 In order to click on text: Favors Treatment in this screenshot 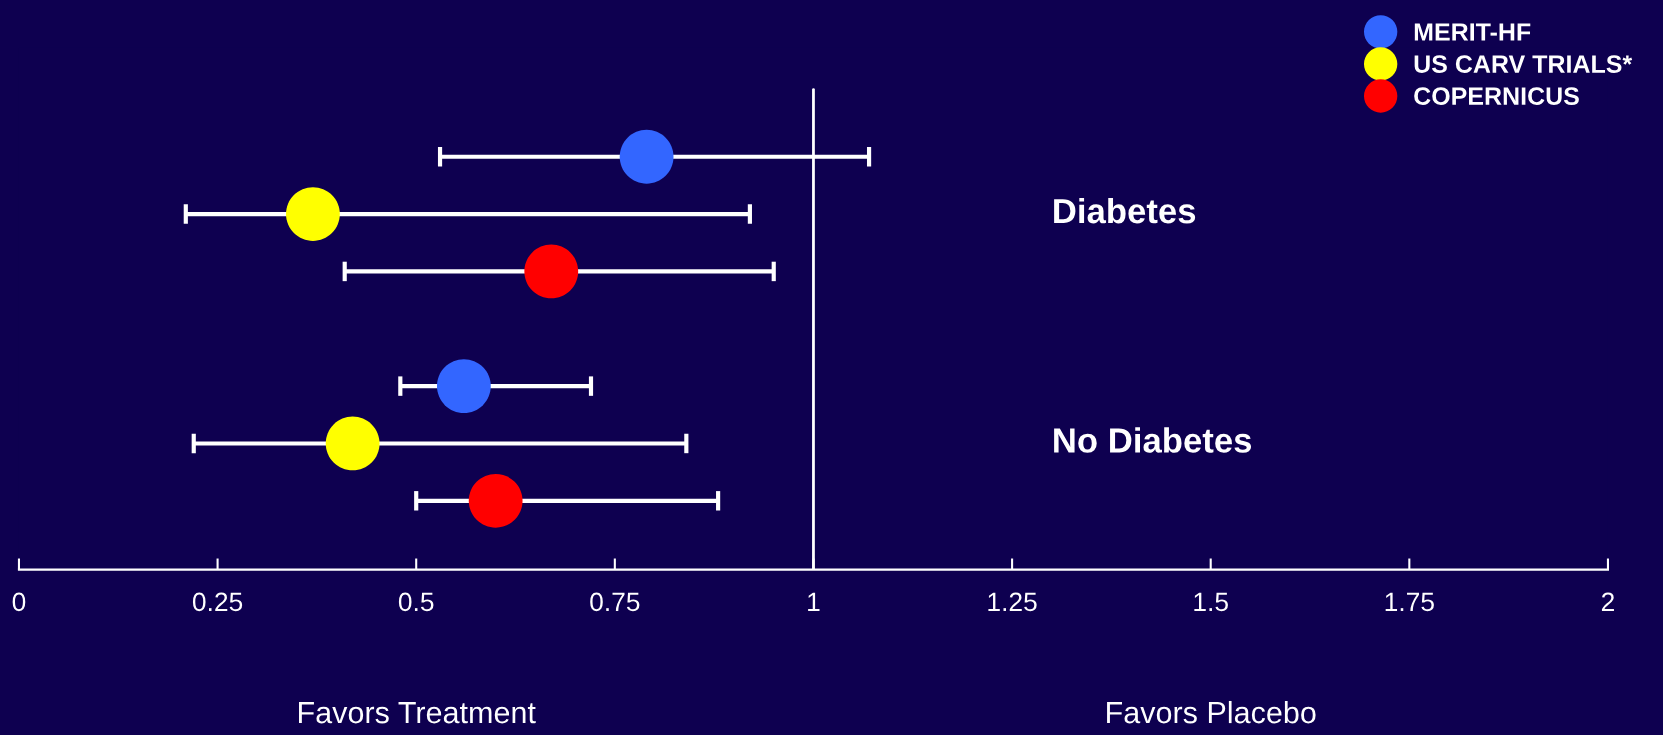, I will do `click(417, 713)`.